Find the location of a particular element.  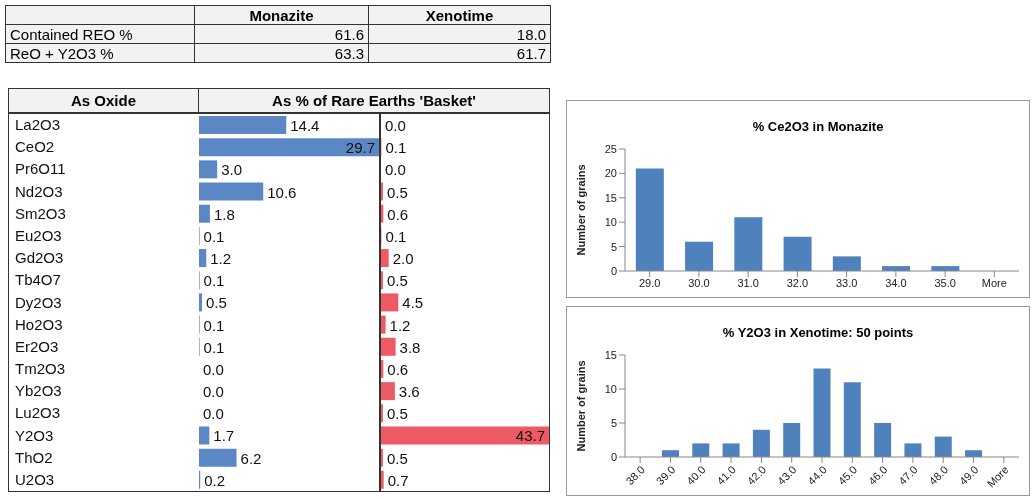

data-label: 4.5 is located at coordinates (413, 303).